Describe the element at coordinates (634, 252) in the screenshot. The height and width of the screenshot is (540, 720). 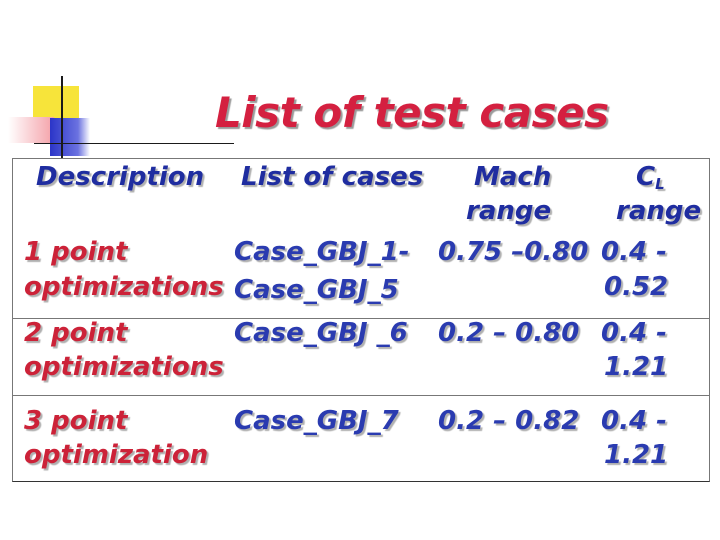
I see `row1-cl: 0.4 -` at that location.